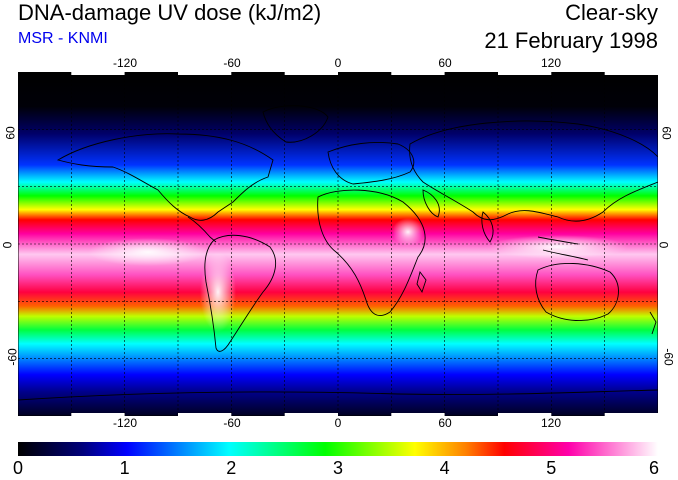 The height and width of the screenshot is (480, 678). What do you see at coordinates (663, 245) in the screenshot?
I see `lat-tick-right: 0` at bounding box center [663, 245].